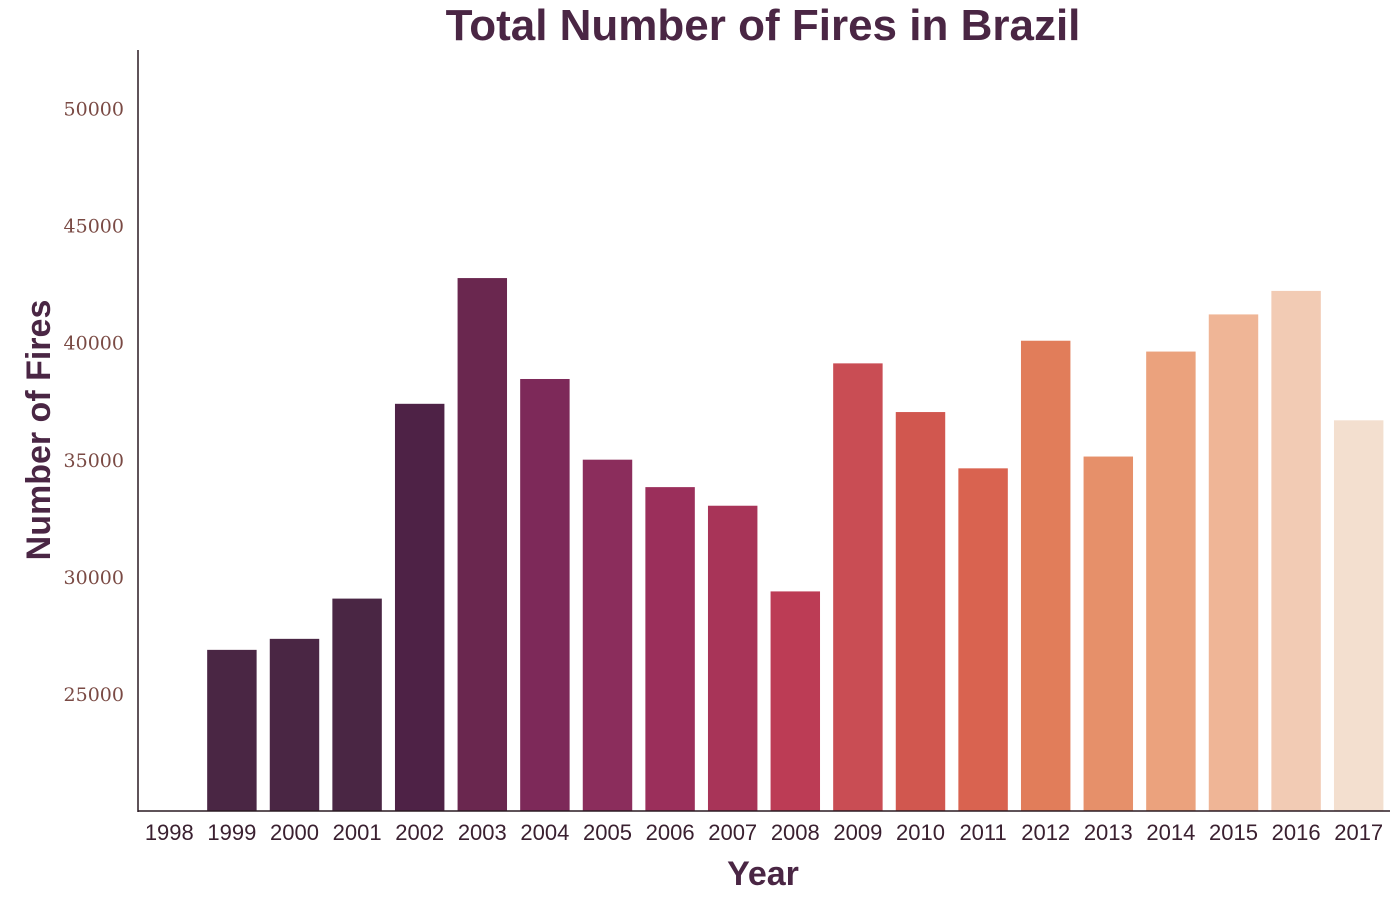 The height and width of the screenshot is (906, 1400). Describe the element at coordinates (1233, 562) in the screenshot. I see `bar-2015` at that location.